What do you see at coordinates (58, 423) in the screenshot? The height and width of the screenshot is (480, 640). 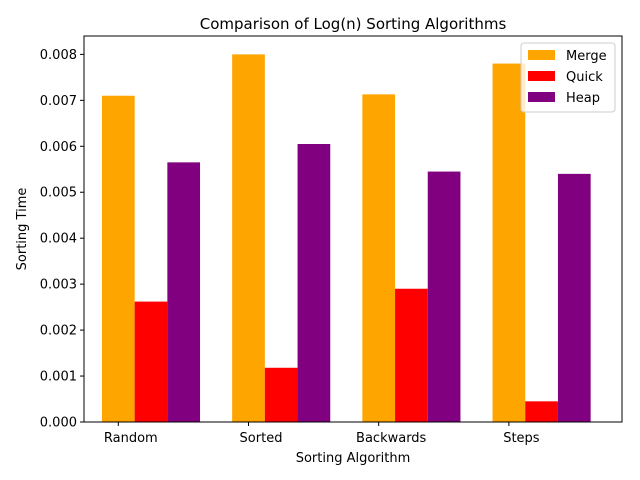 I see `y-tick-label: 0.000` at bounding box center [58, 423].